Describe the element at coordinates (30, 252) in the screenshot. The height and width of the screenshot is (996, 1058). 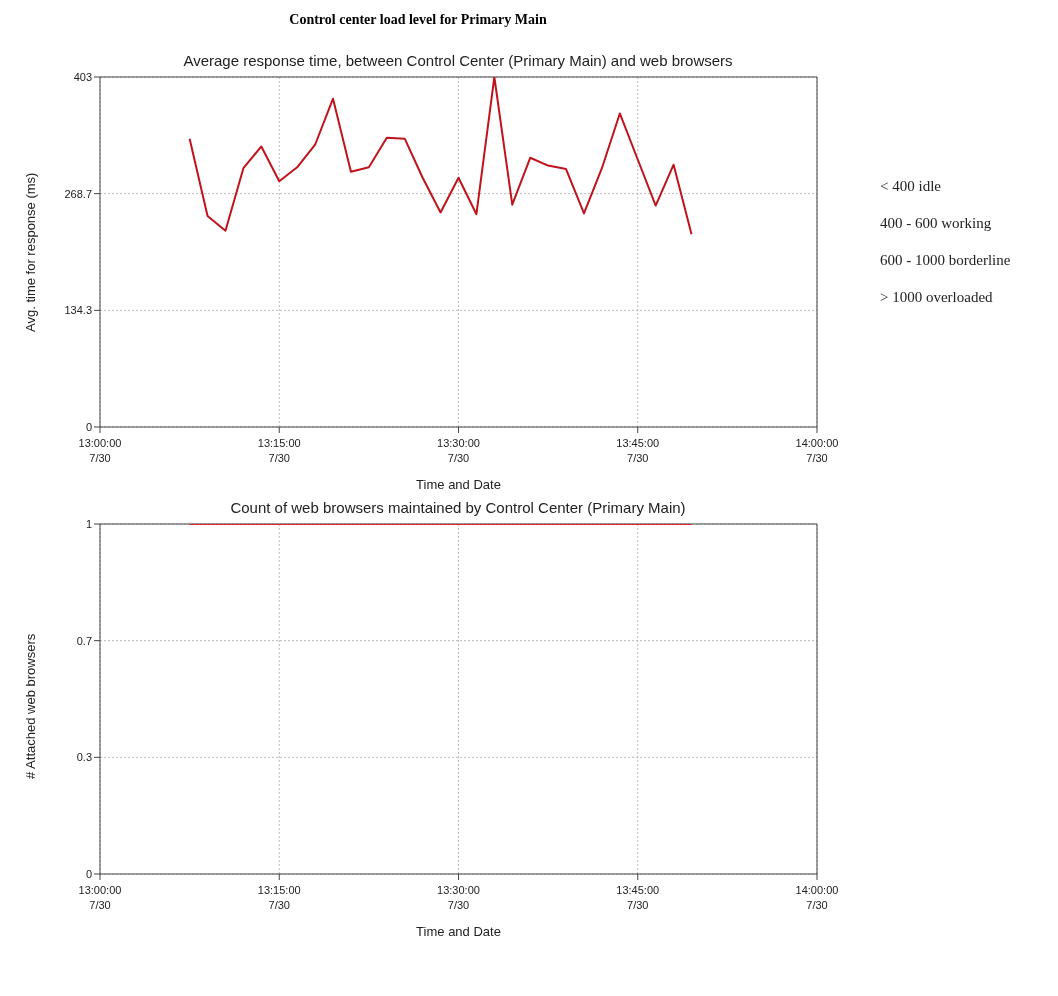
I see `y-axis-title: Avg. time for response (ms)` at that location.